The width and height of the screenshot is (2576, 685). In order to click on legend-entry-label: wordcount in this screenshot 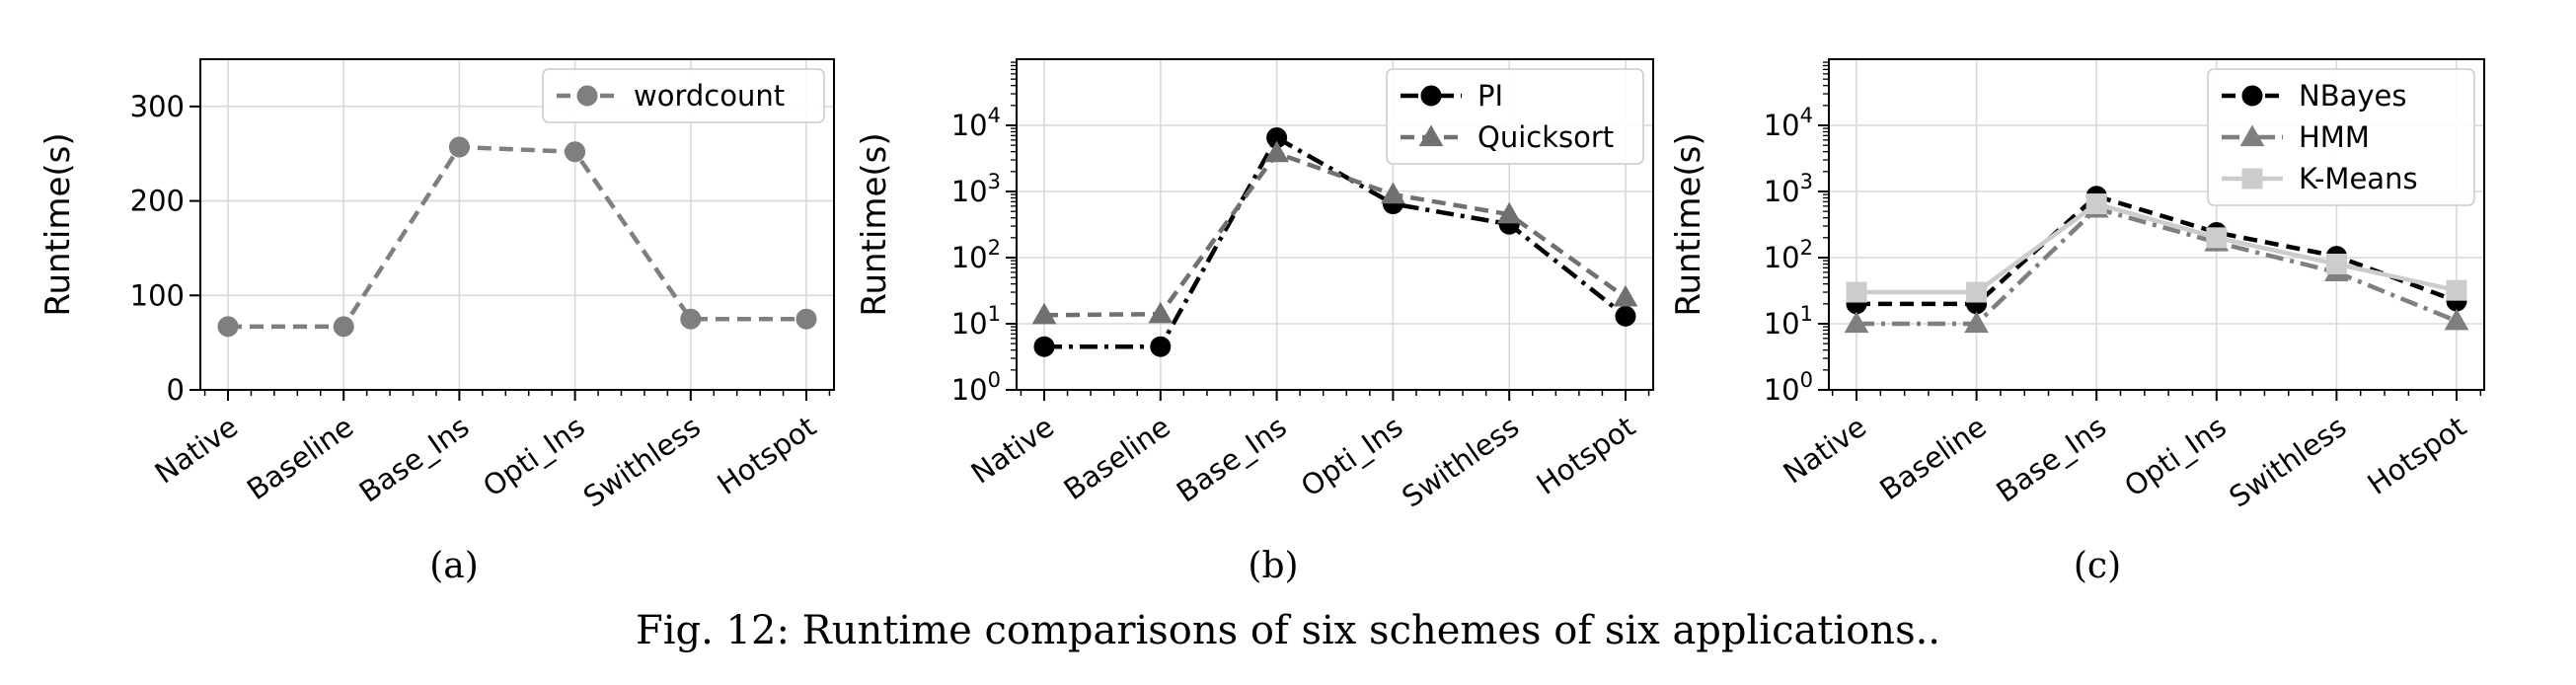, I will do `click(709, 96)`.